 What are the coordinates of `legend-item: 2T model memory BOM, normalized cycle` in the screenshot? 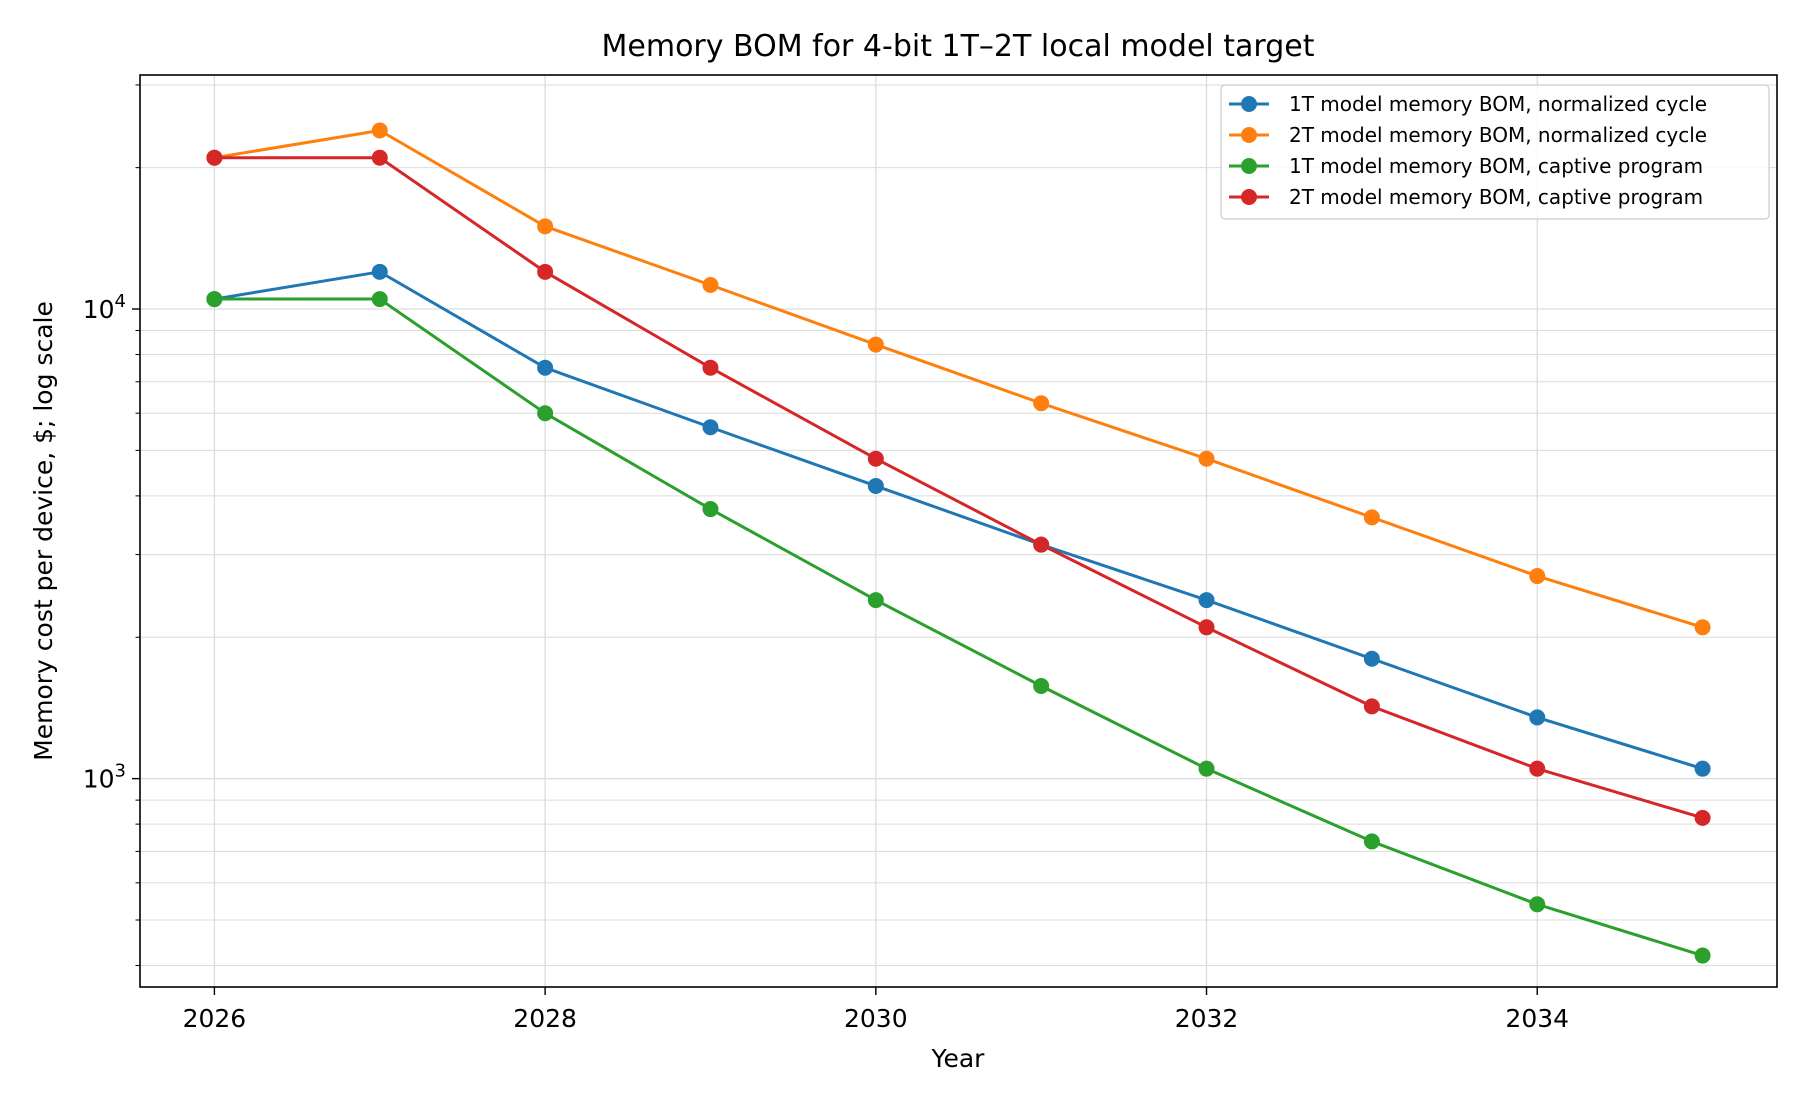 It's located at (1468, 135).